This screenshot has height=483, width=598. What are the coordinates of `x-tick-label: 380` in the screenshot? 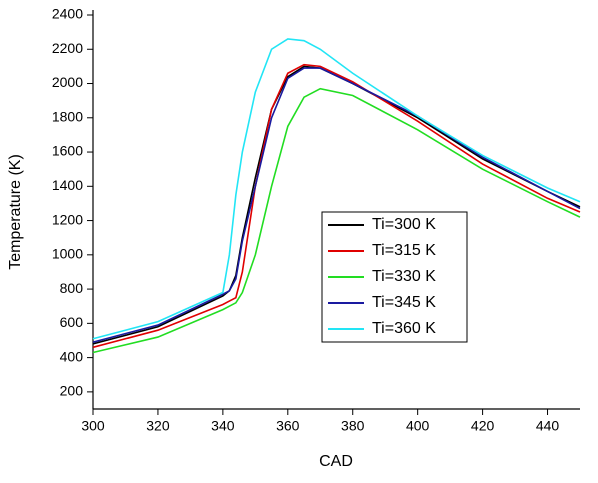 It's located at (353, 426).